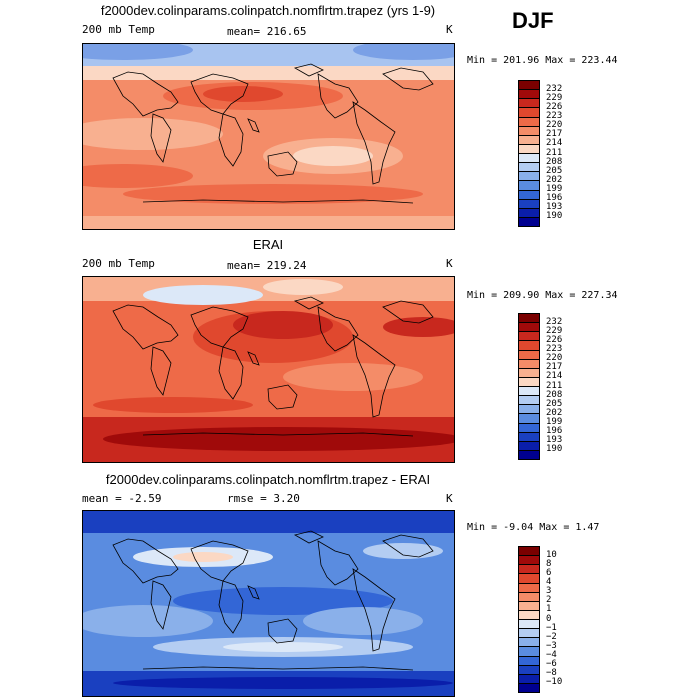  Describe the element at coordinates (267, 265) in the screenshot. I see `panel-mean-label: mean= 219.24` at that location.